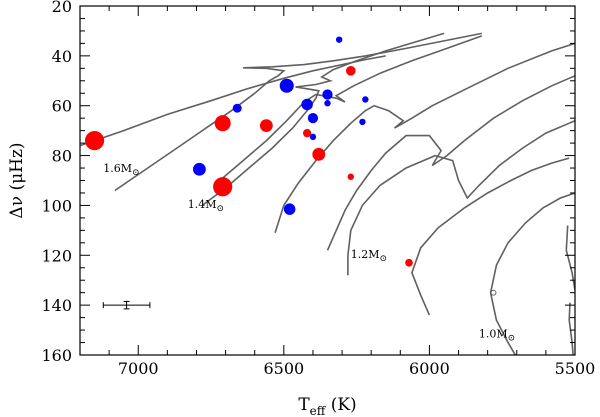 This screenshot has height=417, width=600. I want to click on x-axis-title-unit: (K), so click(340, 405).